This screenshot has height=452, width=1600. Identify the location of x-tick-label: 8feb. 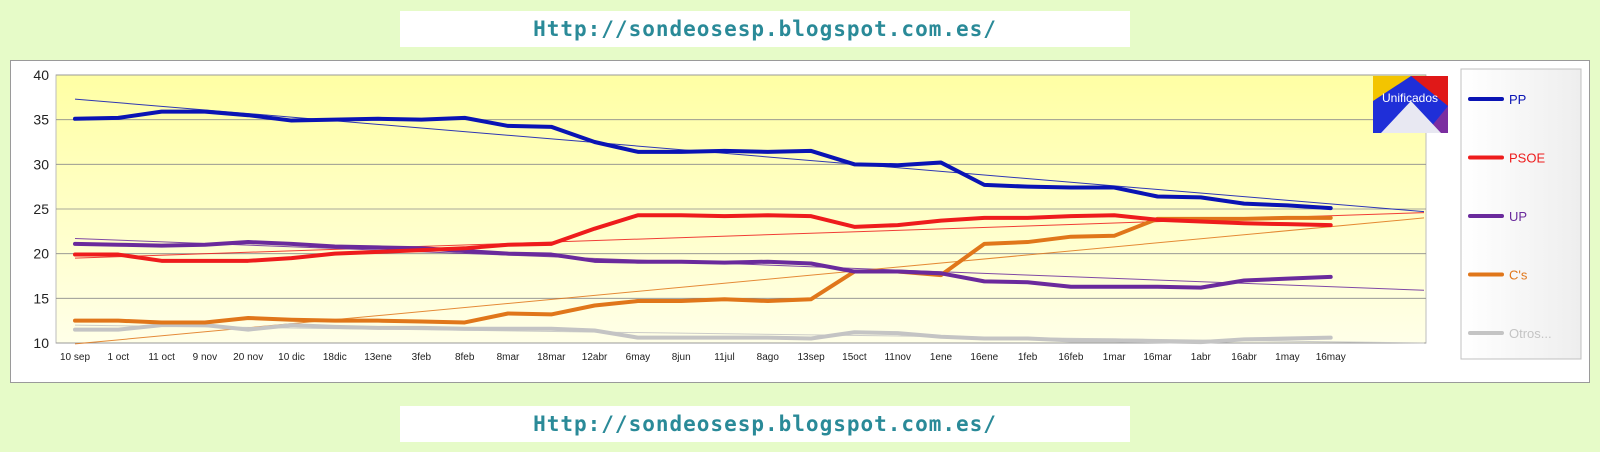
(465, 357).